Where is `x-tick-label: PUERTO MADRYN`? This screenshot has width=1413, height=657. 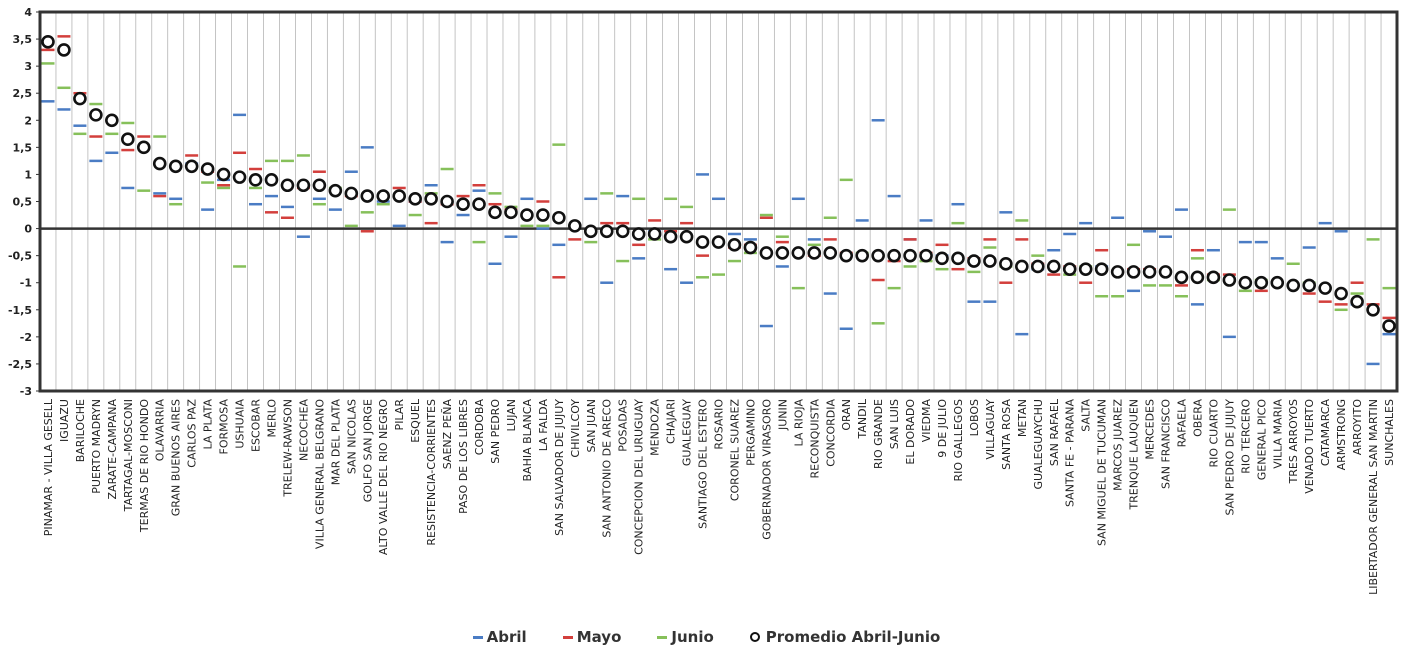
x-tick-label: PUERTO MADRYN is located at coordinates (96, 446).